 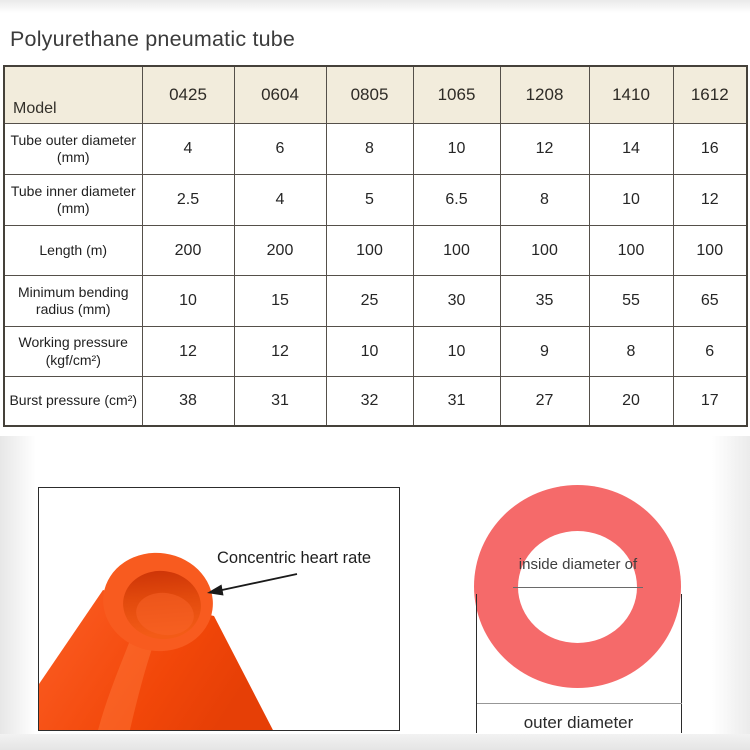 I want to click on spec-row: Working pressure (kgf/cm²) 12 12 10 10 9 8 6, so click(x=375, y=351).